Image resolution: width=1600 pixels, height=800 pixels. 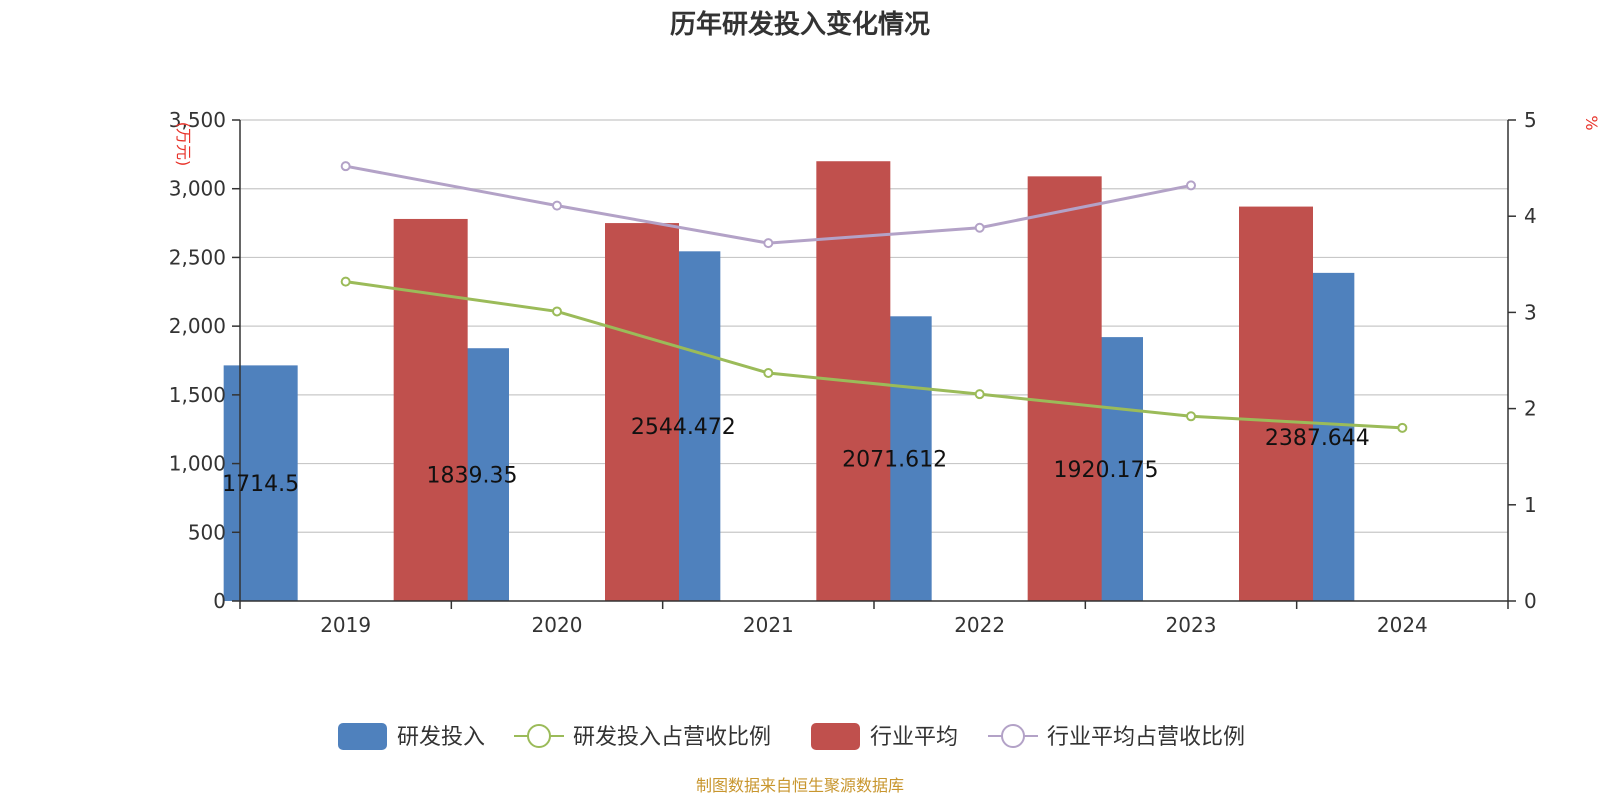 I want to click on left-tick-label: 500, so click(x=207, y=532).